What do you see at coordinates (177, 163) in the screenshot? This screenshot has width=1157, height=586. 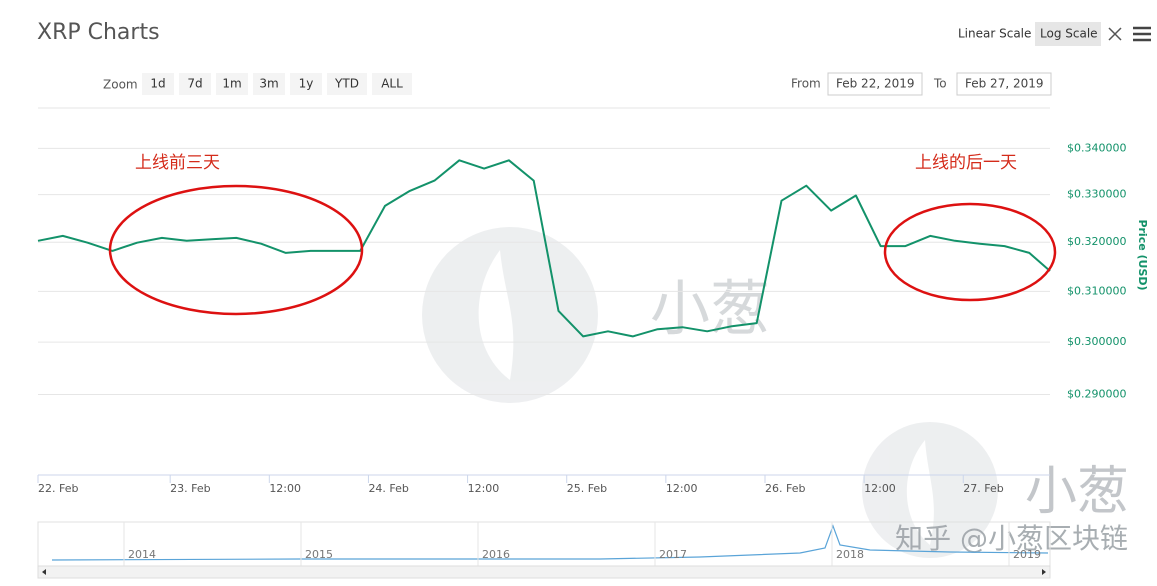 I see `annotation: 上线前三天` at bounding box center [177, 163].